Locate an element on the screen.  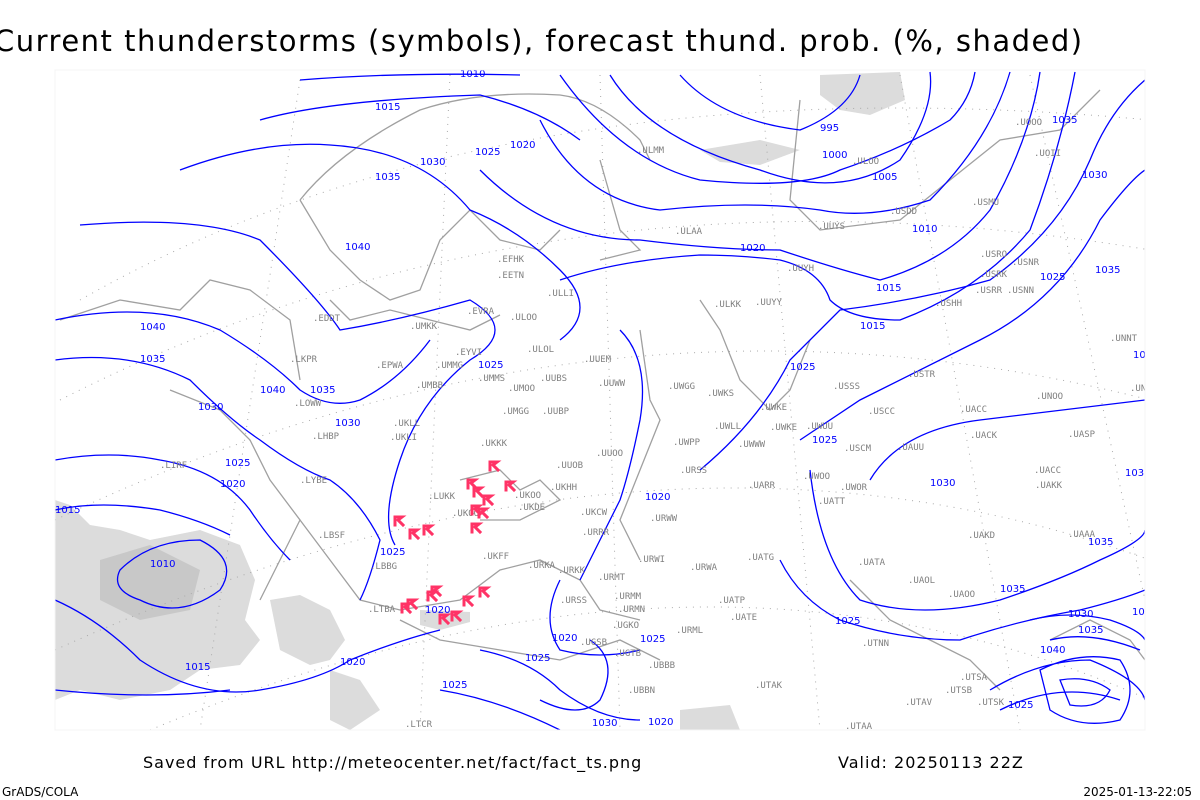
station-label: .UWWW is located at coordinates (752, 445).